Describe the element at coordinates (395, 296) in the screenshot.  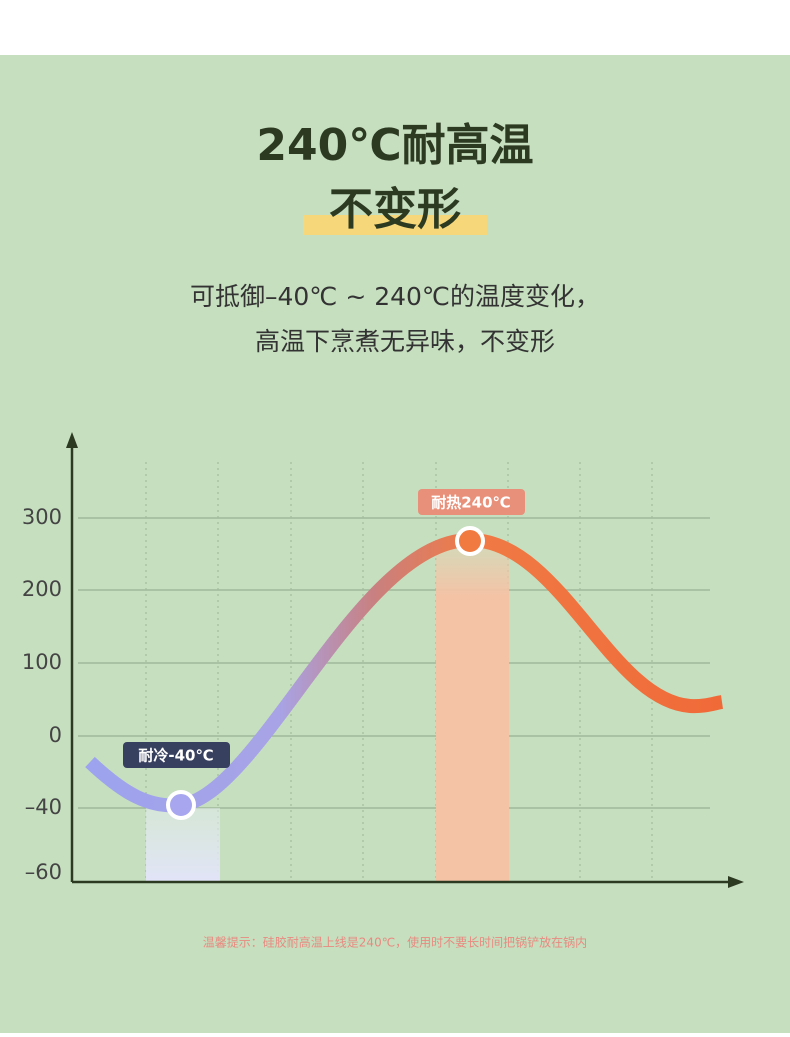
I see `description-line: 可抵御–40℃ ~ 240℃的温度变化，` at that location.